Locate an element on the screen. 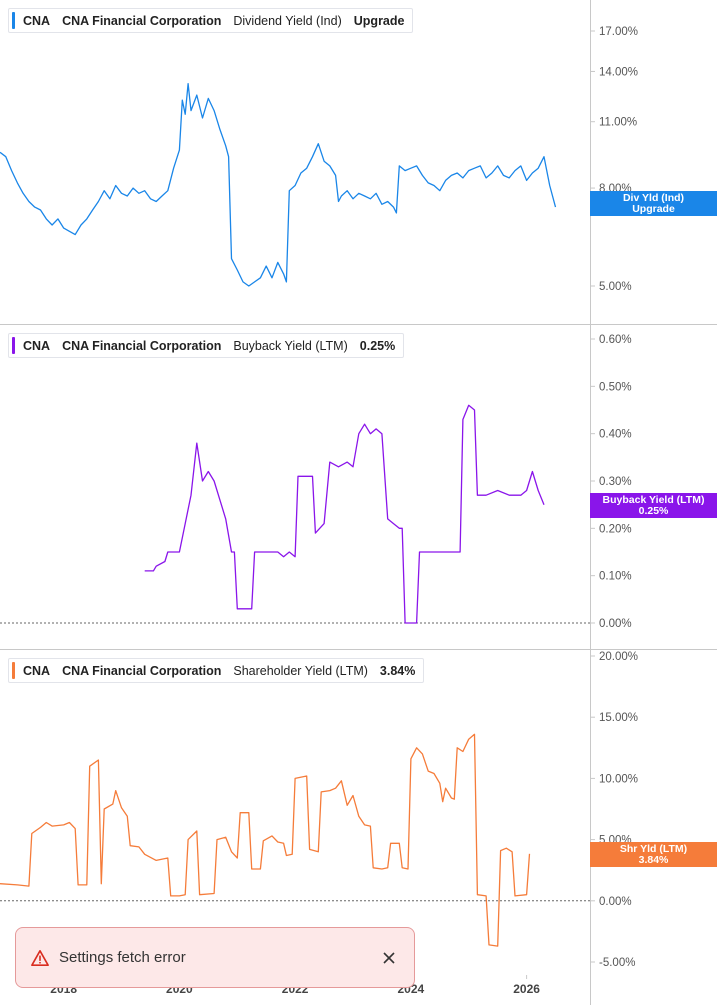  tag-value: 0.25% is located at coordinates (653, 511).